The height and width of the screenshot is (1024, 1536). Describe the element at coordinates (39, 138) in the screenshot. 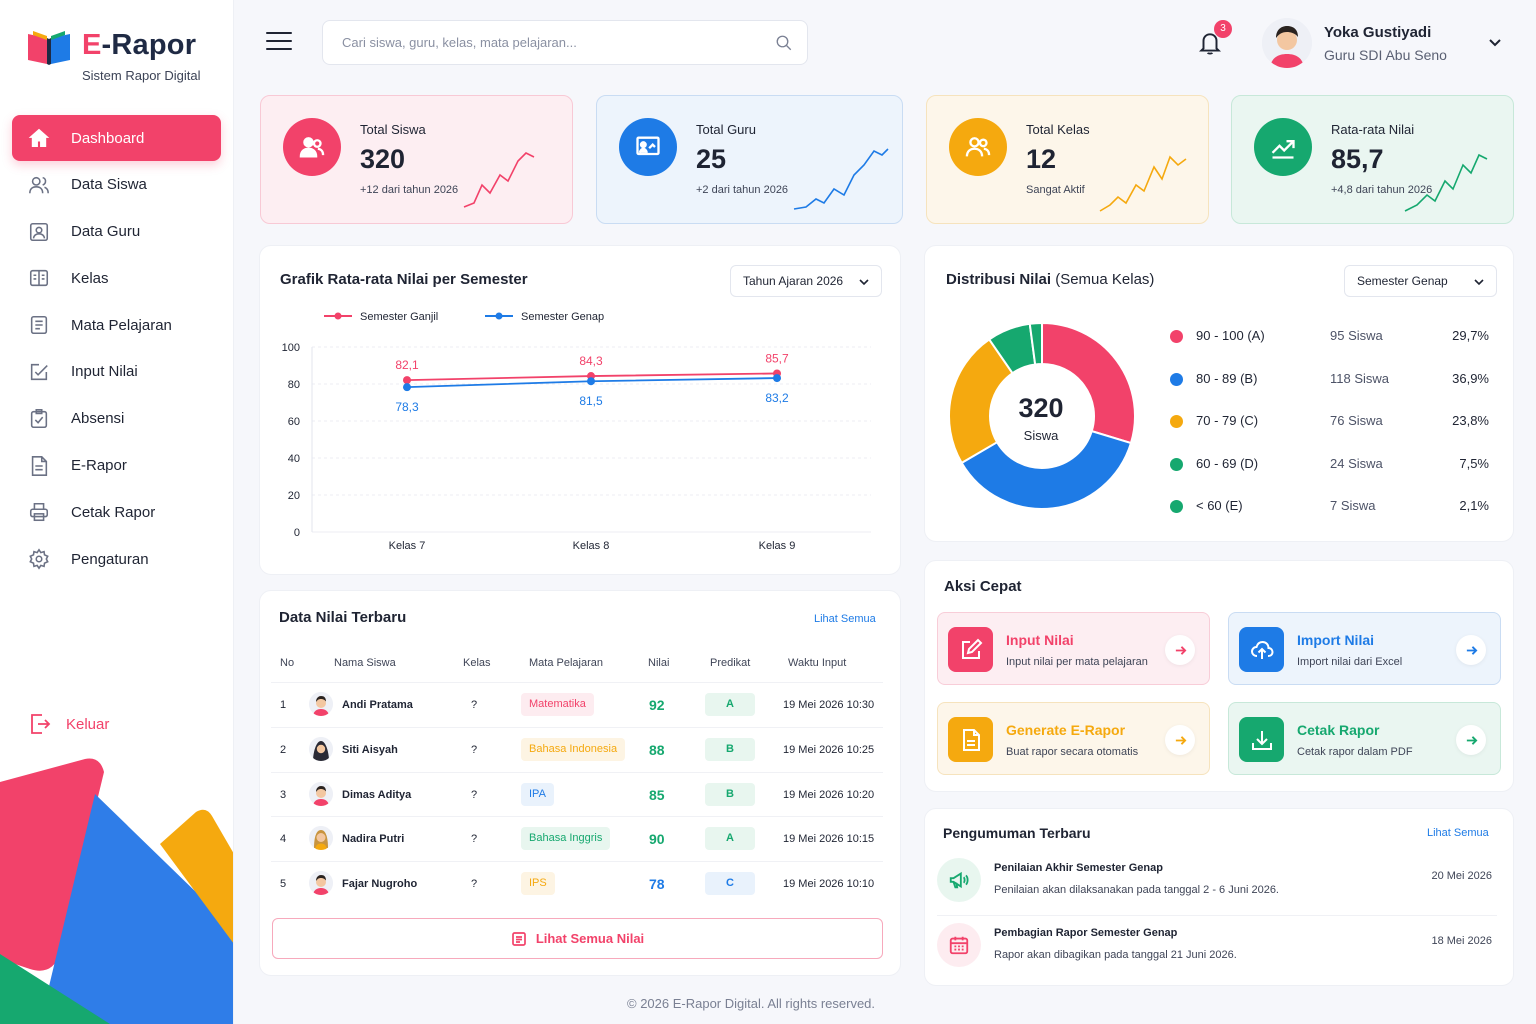

I see `home-icon` at that location.